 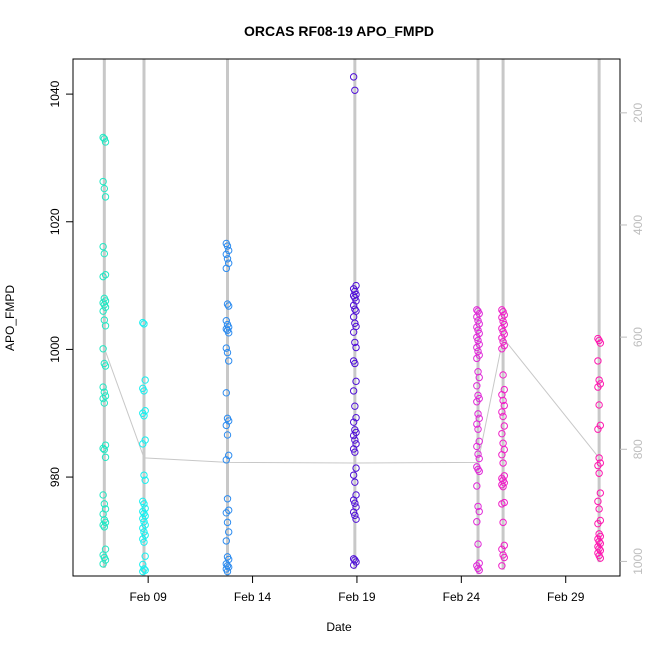 I want to click on y-tick-label: 1040, so click(x=55, y=93).